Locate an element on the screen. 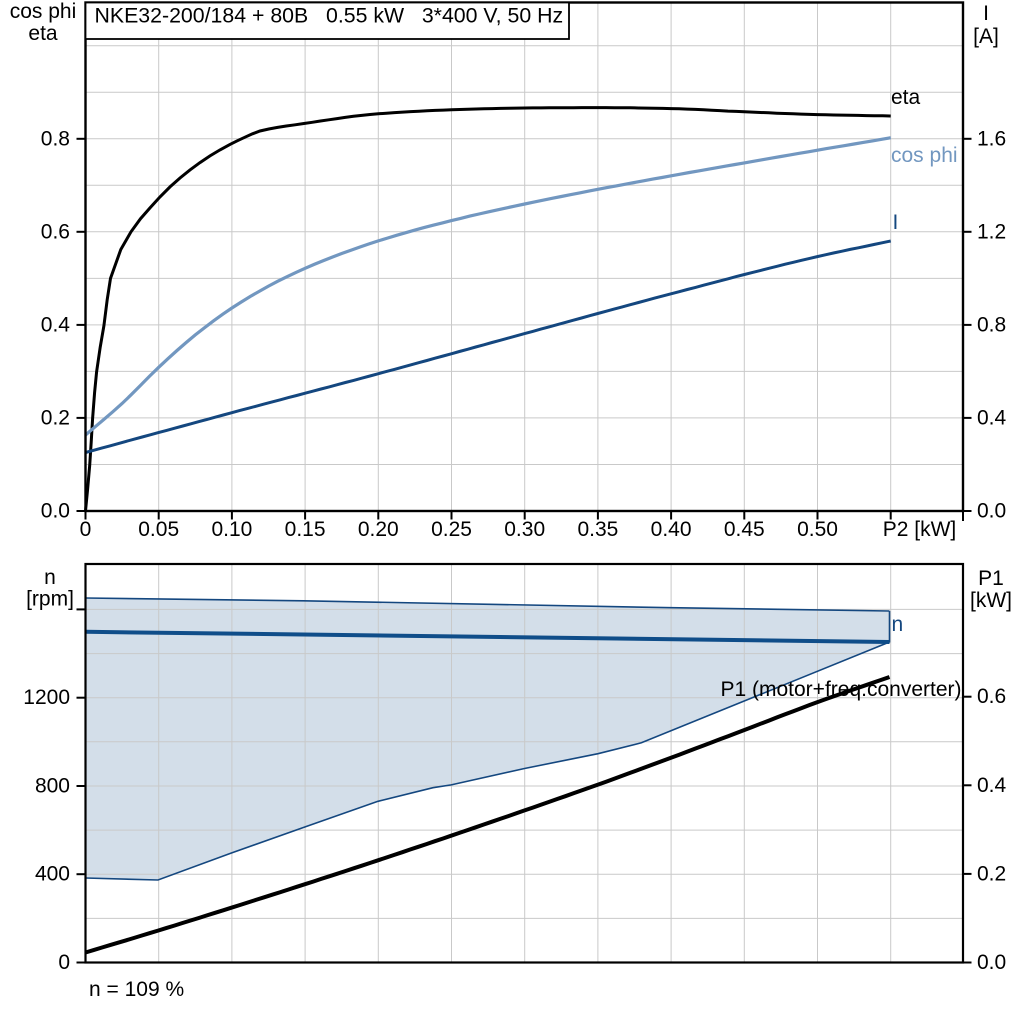 Image resolution: width=1024 pixels, height=1029 pixels. svg-text: 0.20 is located at coordinates (378, 529).